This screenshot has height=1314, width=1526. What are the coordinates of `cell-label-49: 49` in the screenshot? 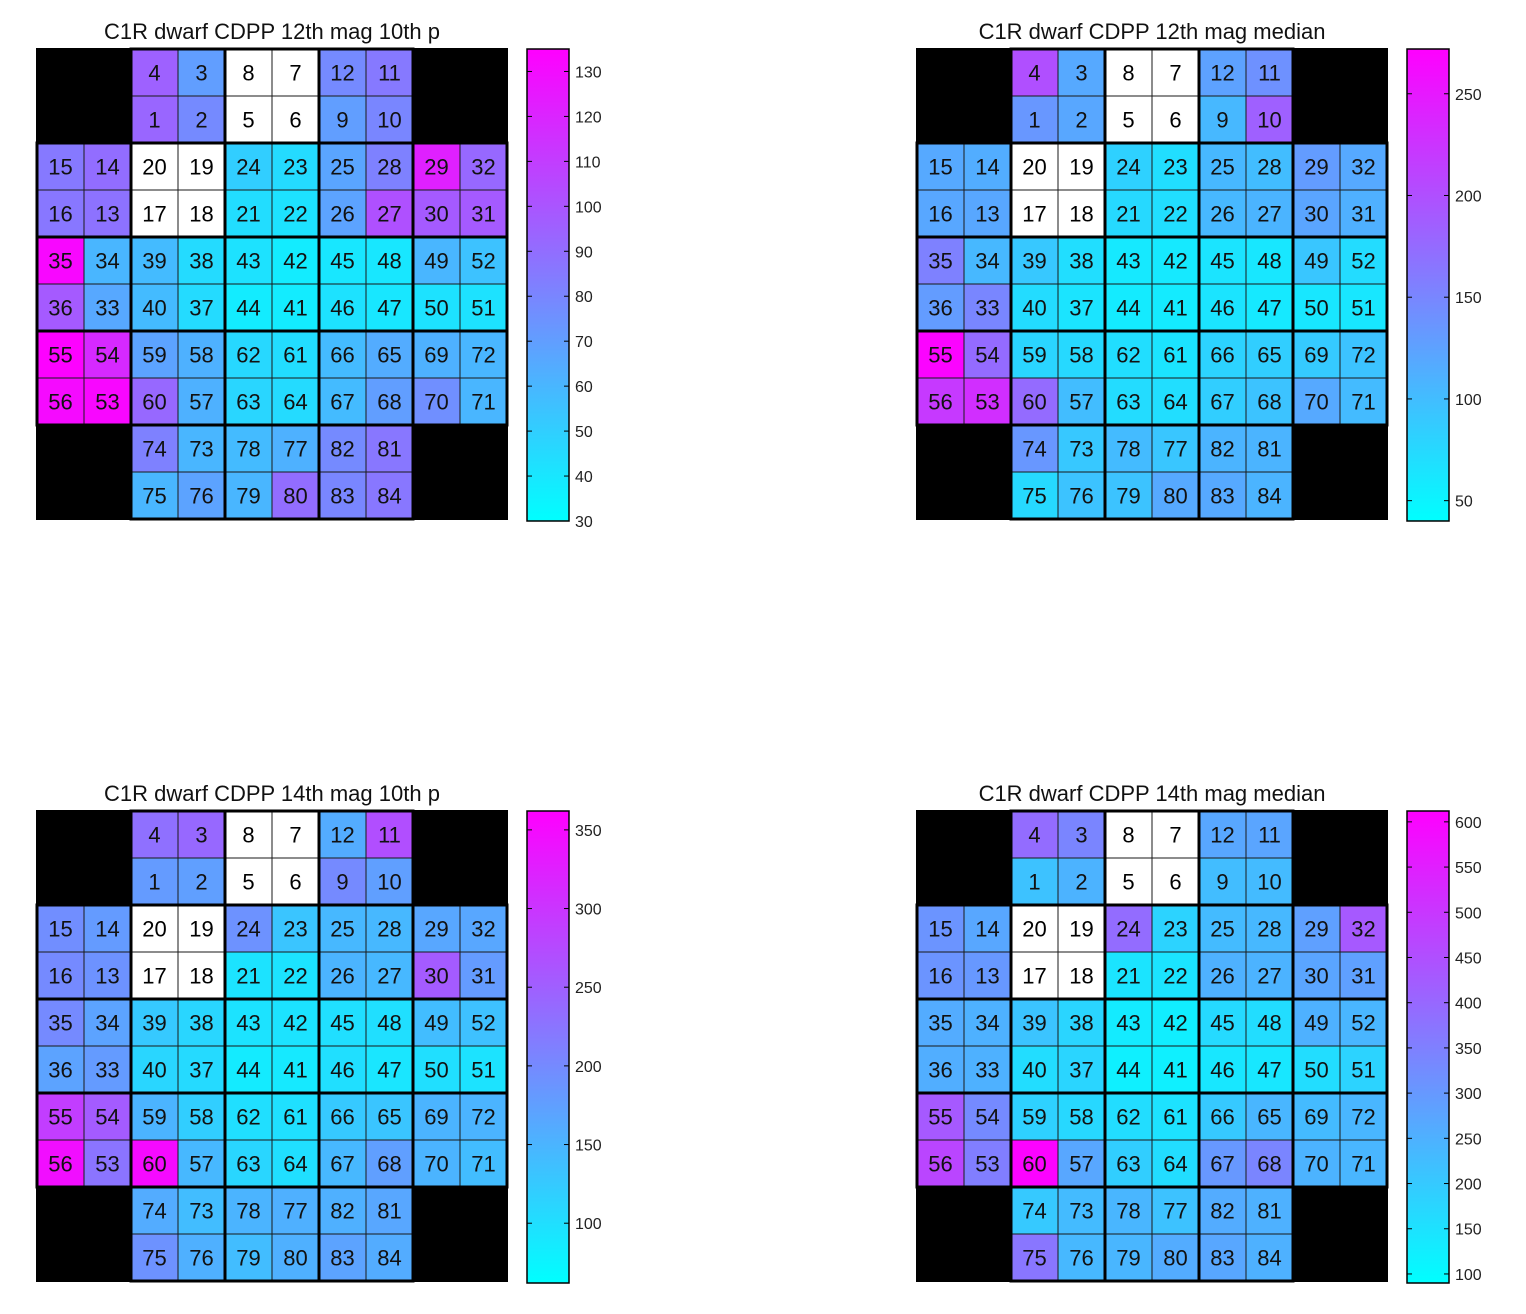 It's located at (436, 261).